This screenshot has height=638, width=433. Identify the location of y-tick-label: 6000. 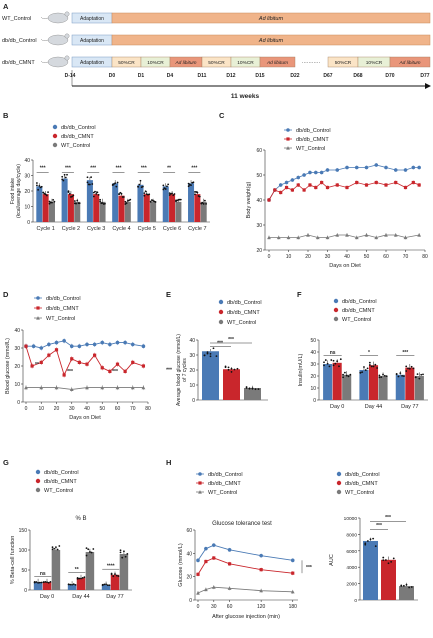
(351, 552).